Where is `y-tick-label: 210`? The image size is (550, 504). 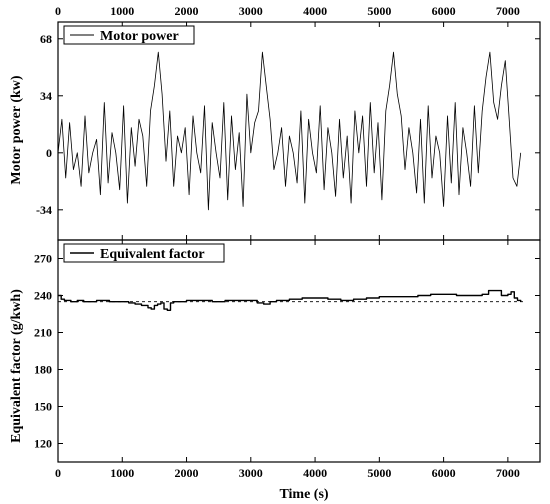
y-tick-label: 210 is located at coordinates (43, 333).